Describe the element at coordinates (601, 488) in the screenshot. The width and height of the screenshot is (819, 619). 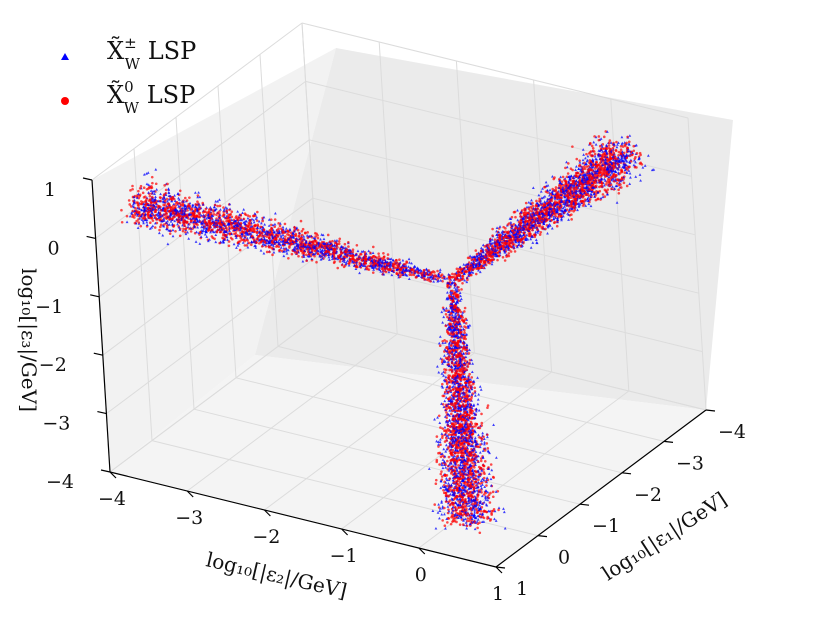
I see `x-axis-line` at that location.